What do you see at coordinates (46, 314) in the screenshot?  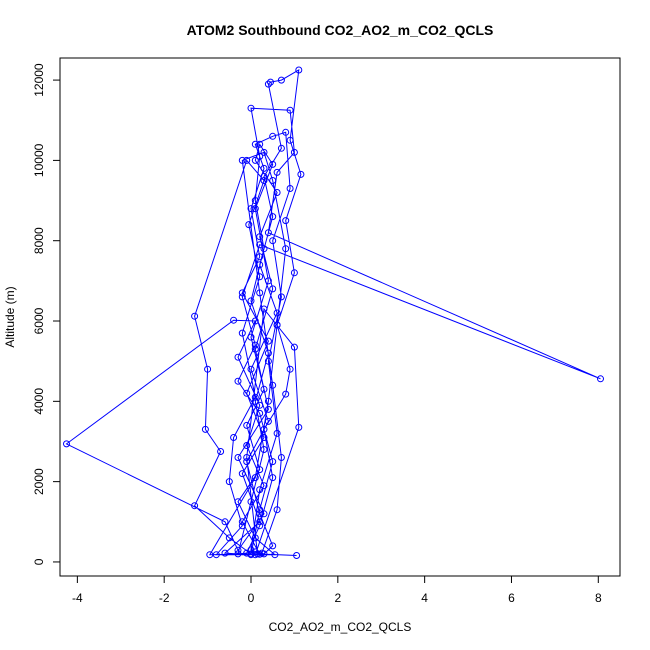 I see `y-axis: 0 2000 4000 6000 8000 10000 12000` at bounding box center [46, 314].